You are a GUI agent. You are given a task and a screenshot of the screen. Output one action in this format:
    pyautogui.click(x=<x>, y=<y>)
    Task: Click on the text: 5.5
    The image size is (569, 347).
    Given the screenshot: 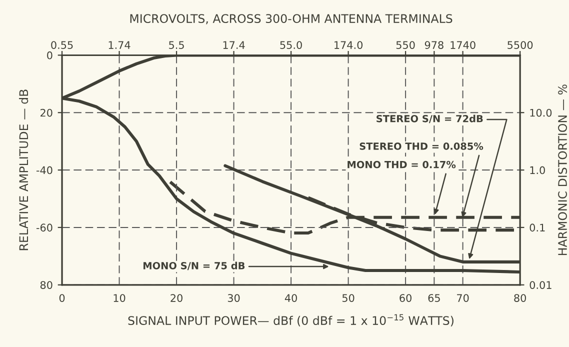 What is the action you would take?
    pyautogui.click(x=176, y=45)
    